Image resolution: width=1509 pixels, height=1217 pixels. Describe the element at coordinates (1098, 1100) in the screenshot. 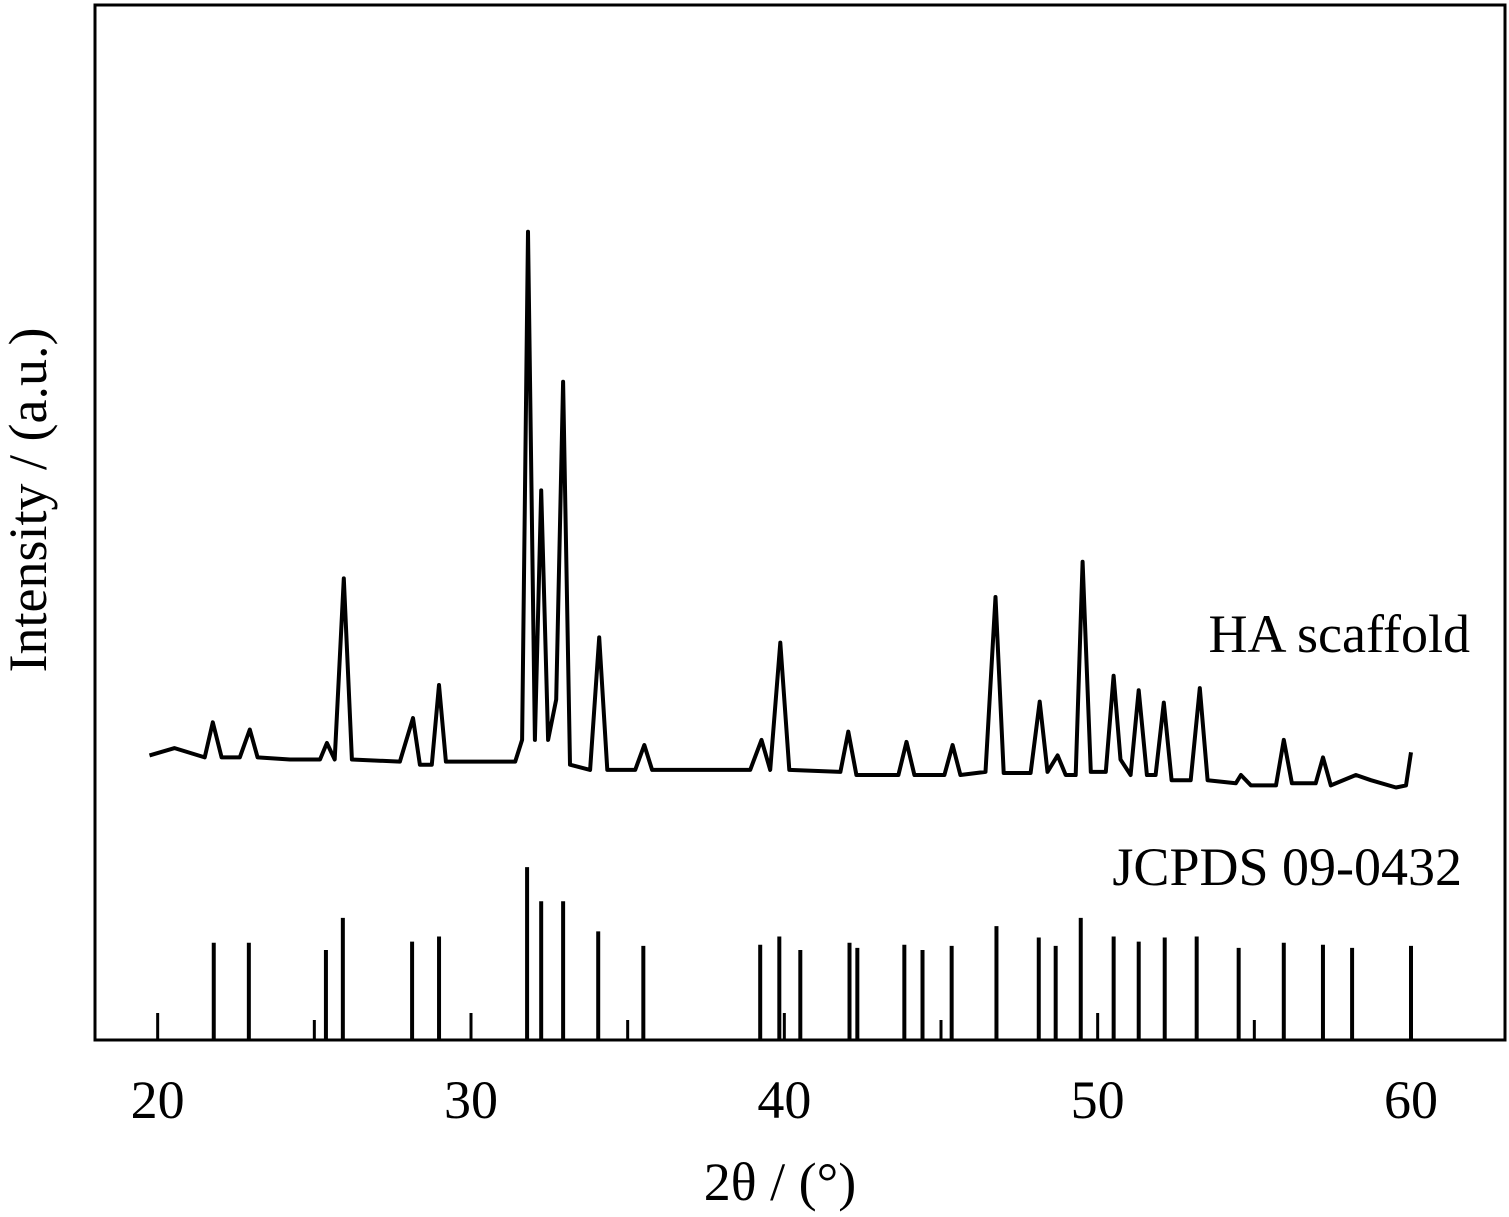

I see `x-tick-label: 50` at that location.